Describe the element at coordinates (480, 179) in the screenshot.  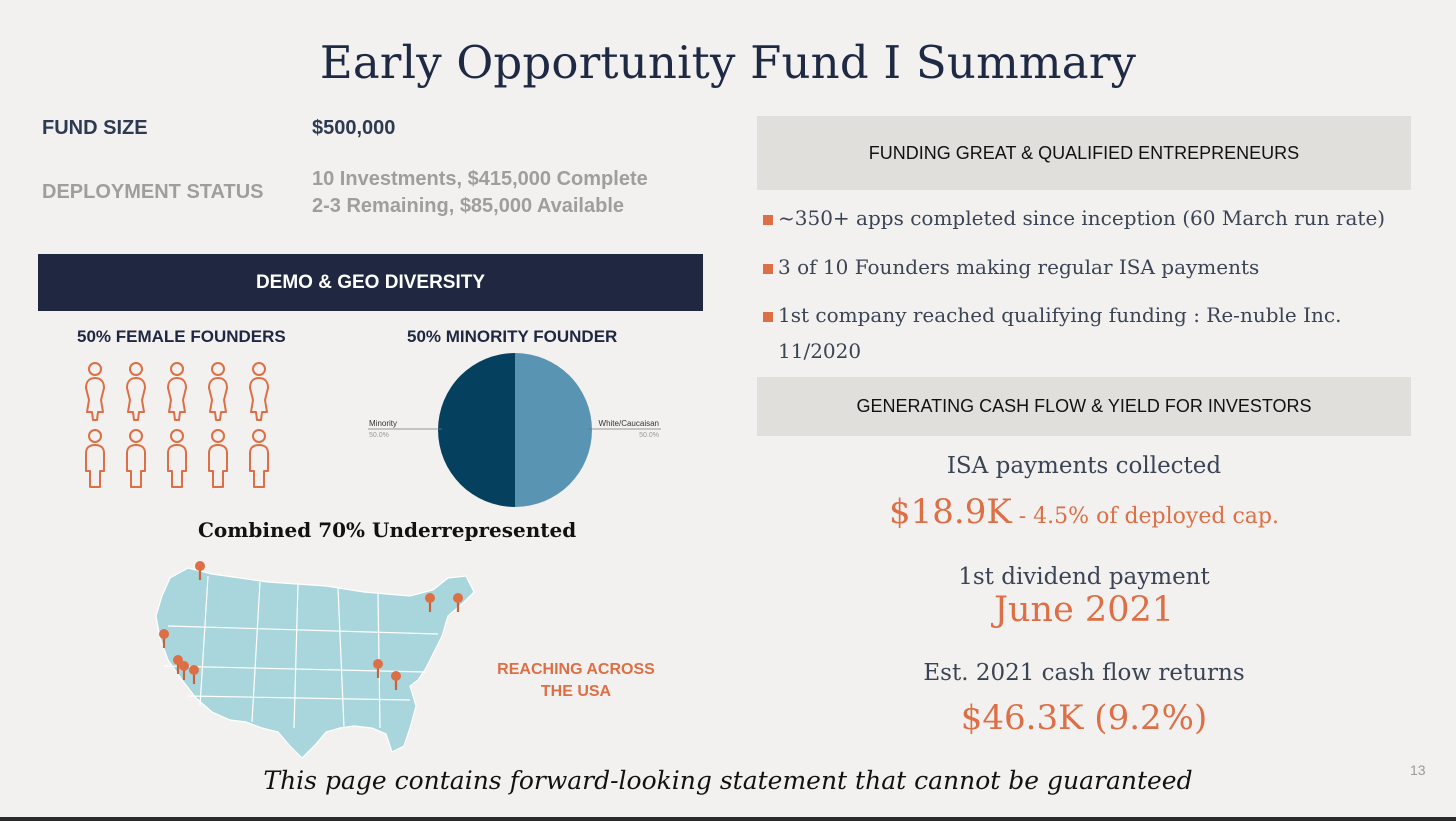
I see `deployment-line-1: 10 Investments, $415,000 Complete` at that location.